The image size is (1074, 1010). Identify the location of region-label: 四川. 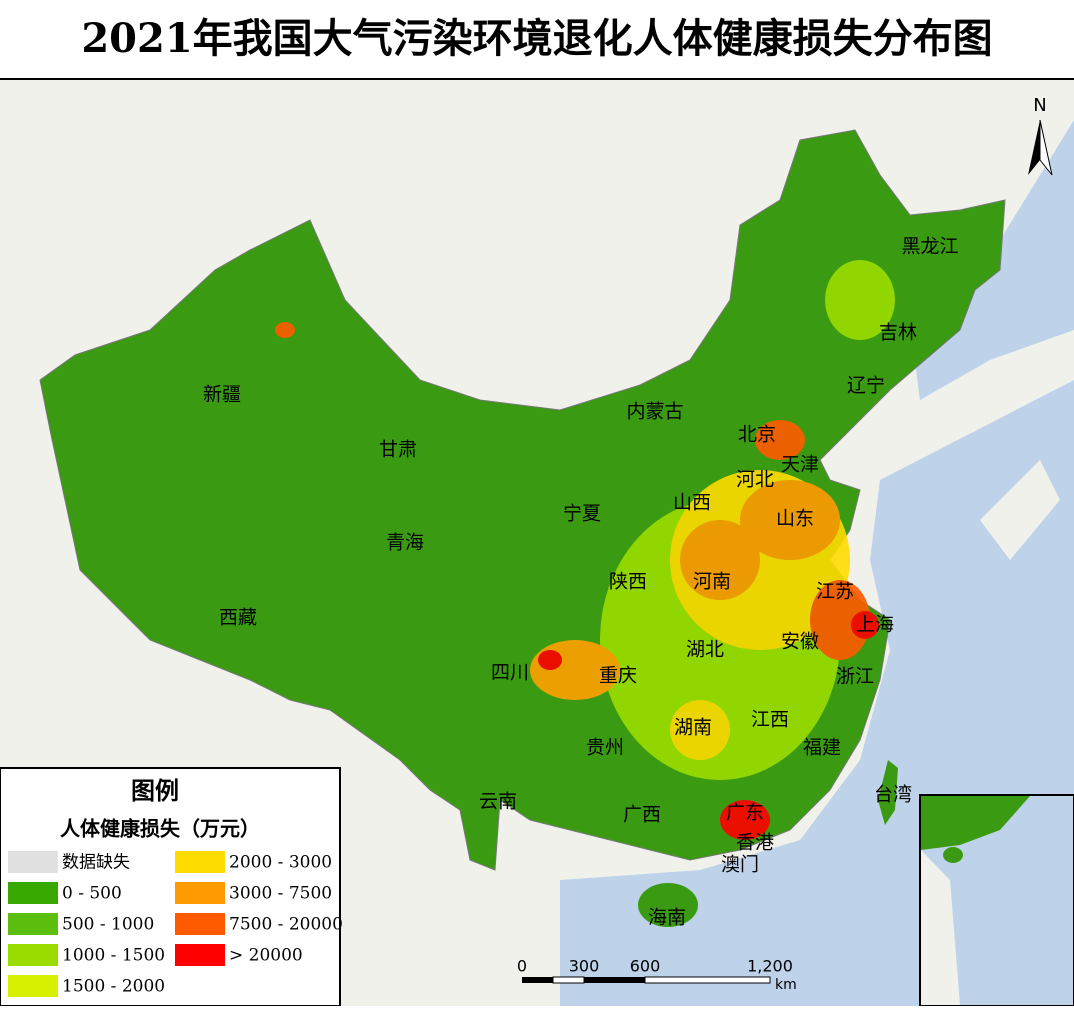
(510, 673).